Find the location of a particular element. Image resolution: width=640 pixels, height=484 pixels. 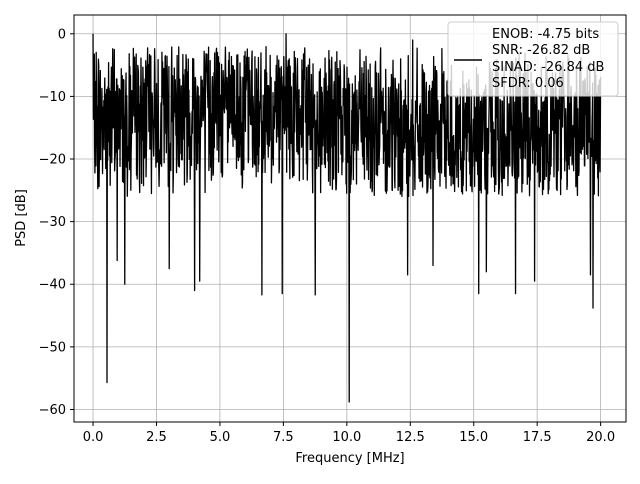

legend-box is located at coordinates (533, 59).